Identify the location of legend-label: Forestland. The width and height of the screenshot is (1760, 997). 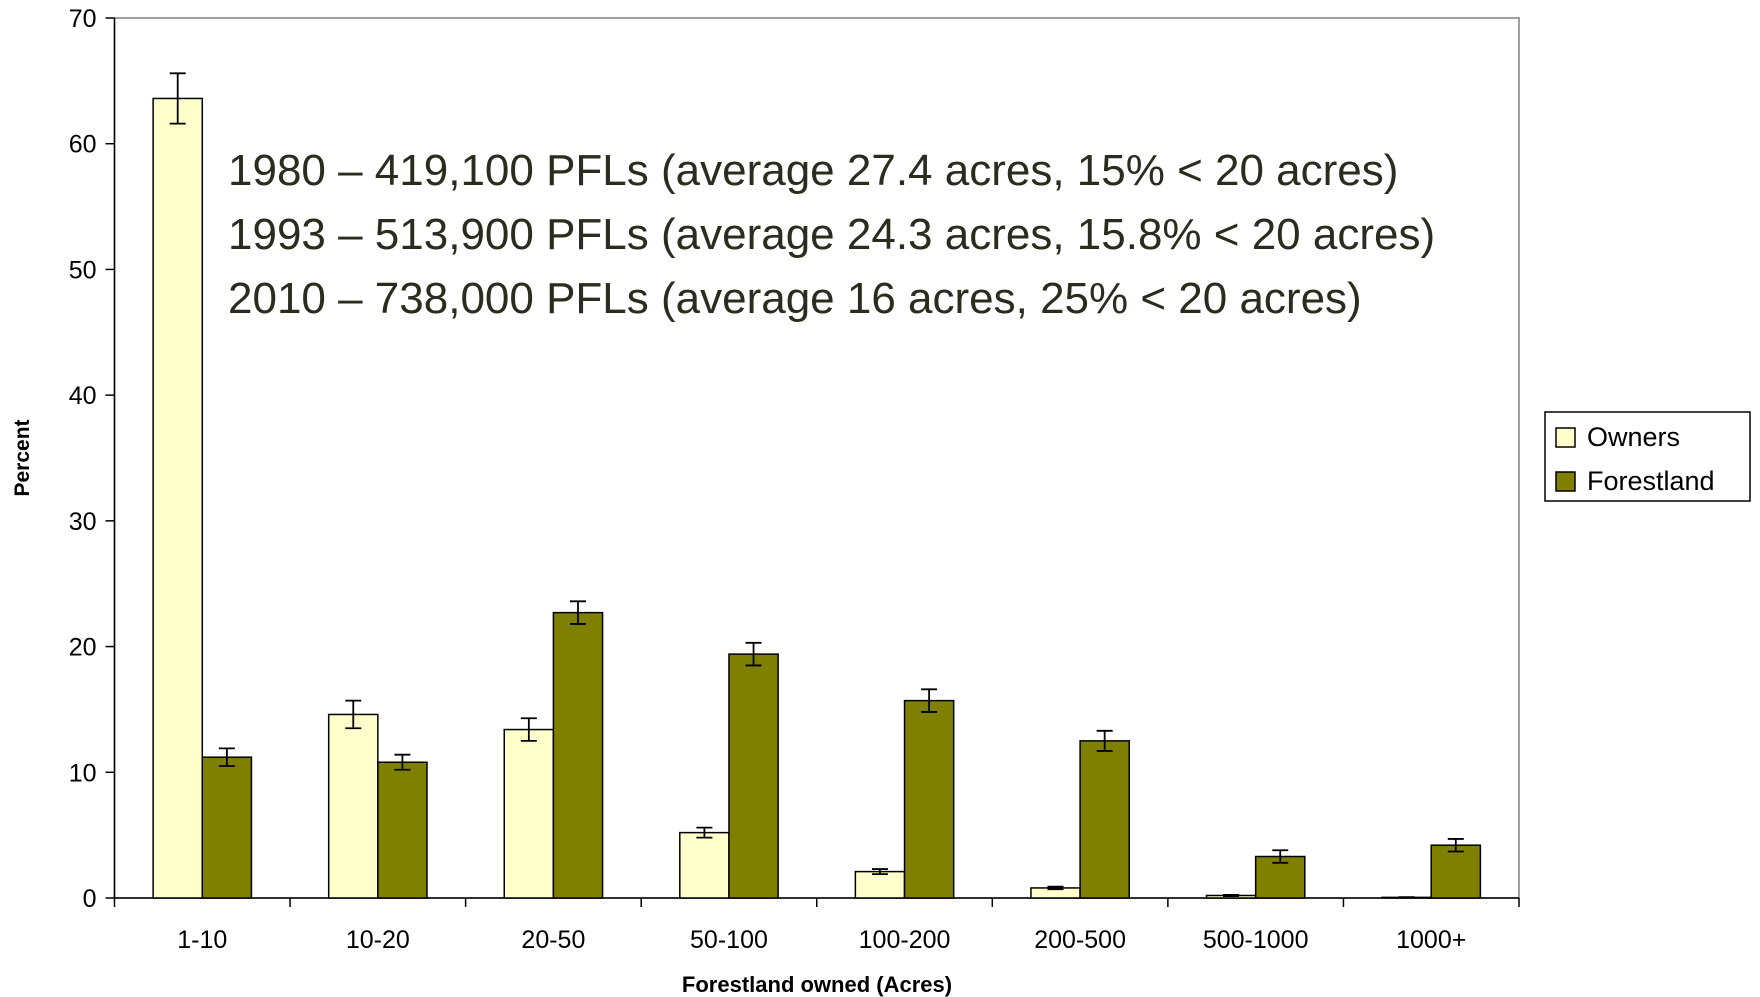
(1651, 481).